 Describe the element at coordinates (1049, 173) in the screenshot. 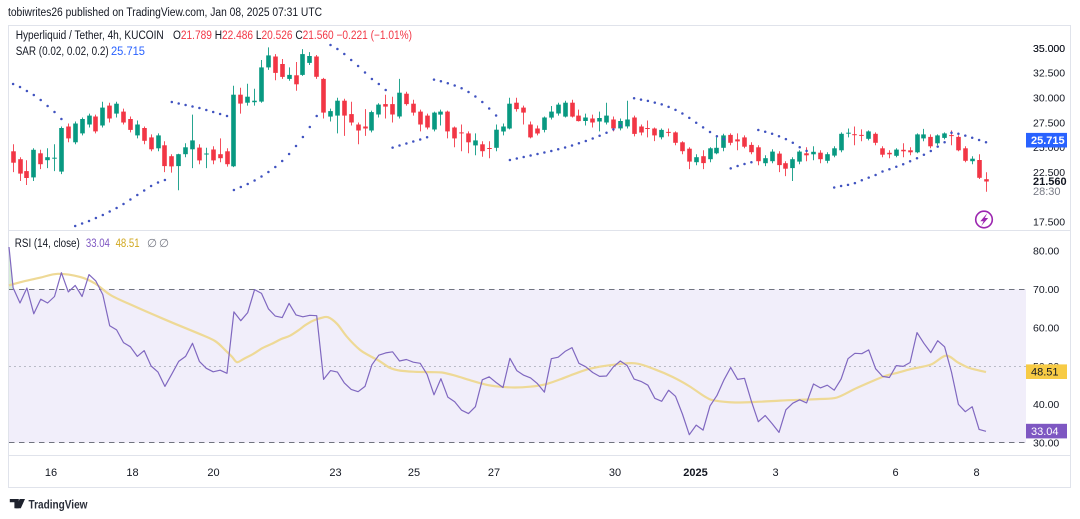

I see `svg-text: 22.500` at that location.